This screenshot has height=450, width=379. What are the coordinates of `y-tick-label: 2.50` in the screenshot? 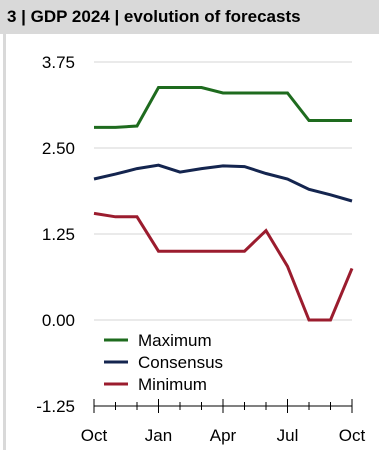 It's located at (58, 148).